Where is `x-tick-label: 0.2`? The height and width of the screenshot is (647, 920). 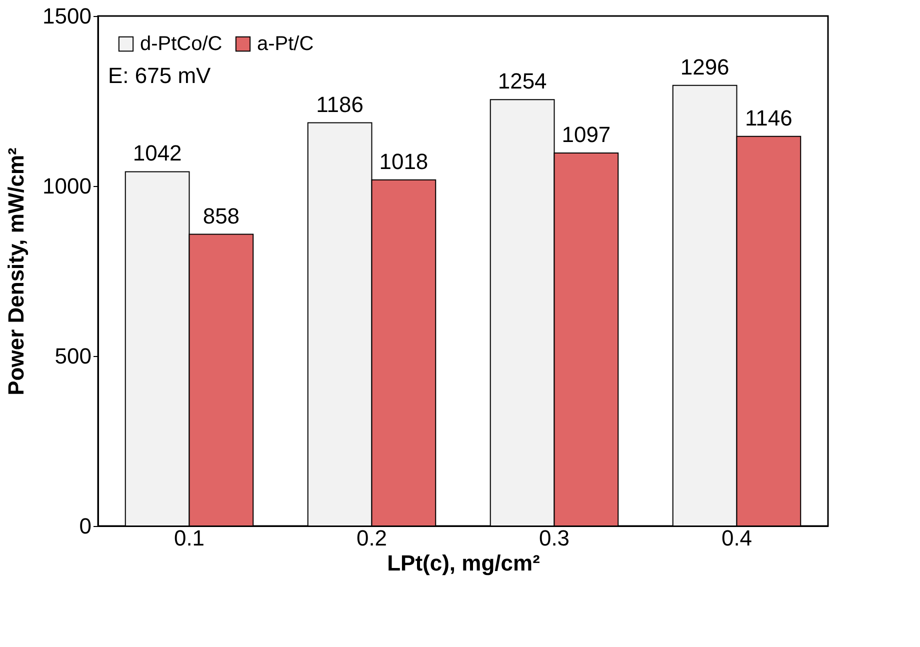
x-tick-label: 0.2 is located at coordinates (372, 538).